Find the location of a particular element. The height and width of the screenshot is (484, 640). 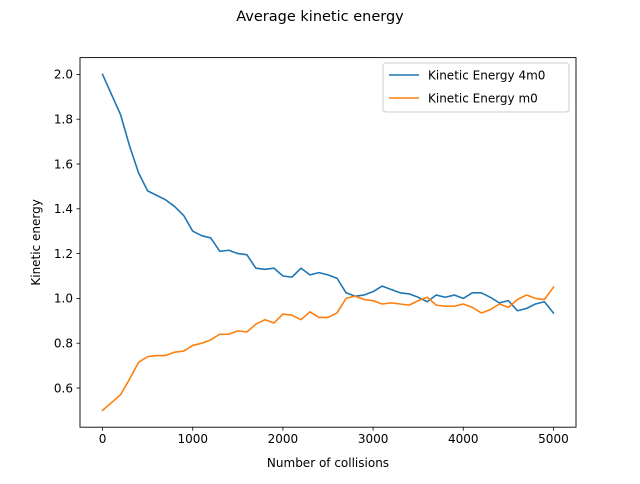

x-tick-label: 2000 is located at coordinates (283, 439).